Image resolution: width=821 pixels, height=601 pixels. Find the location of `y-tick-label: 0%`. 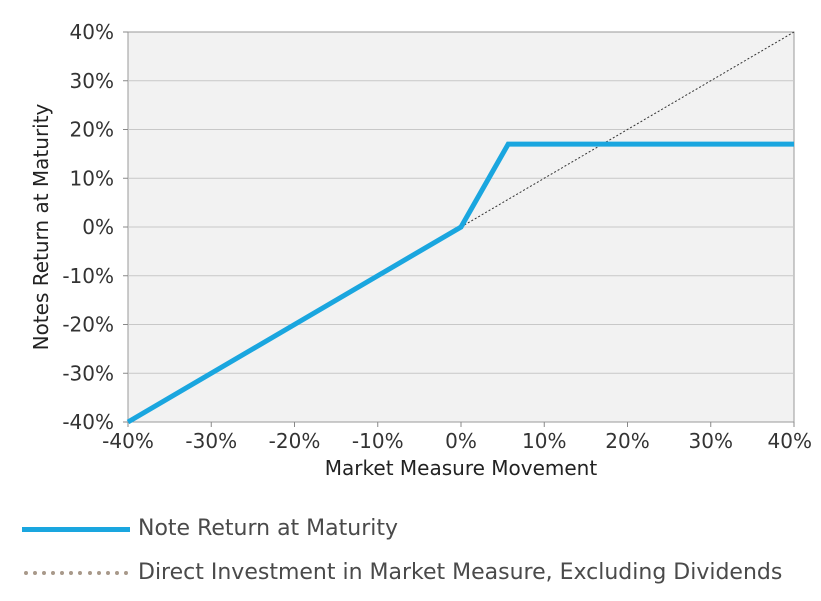

y-tick-label: 0% is located at coordinates (98, 227).